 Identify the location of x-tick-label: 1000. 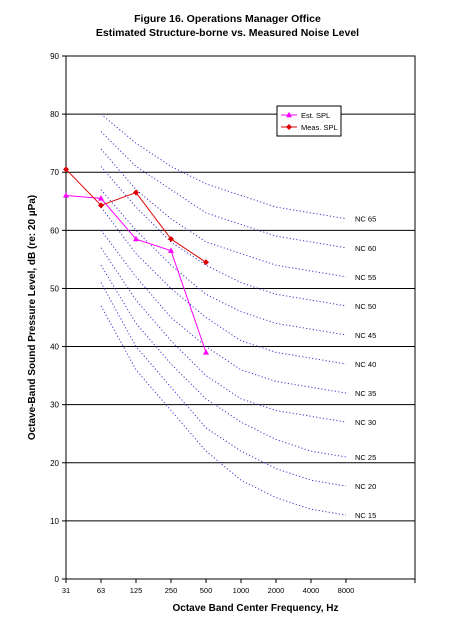
(241, 590).